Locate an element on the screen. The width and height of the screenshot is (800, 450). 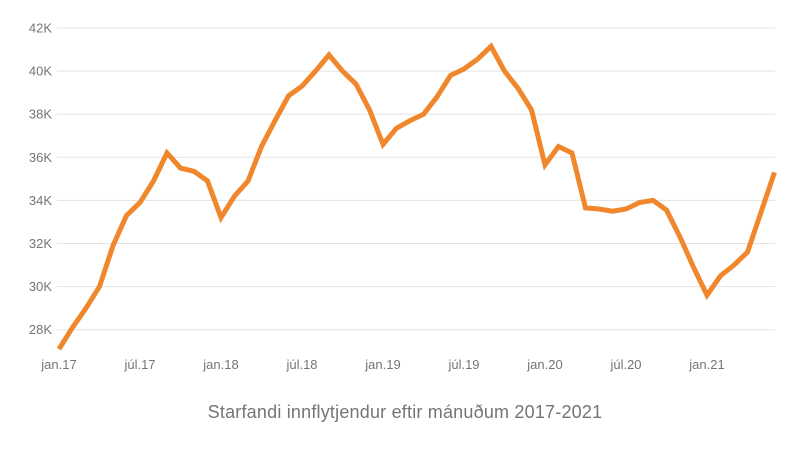
y-axis-tick-label: 30K is located at coordinates (40, 286).